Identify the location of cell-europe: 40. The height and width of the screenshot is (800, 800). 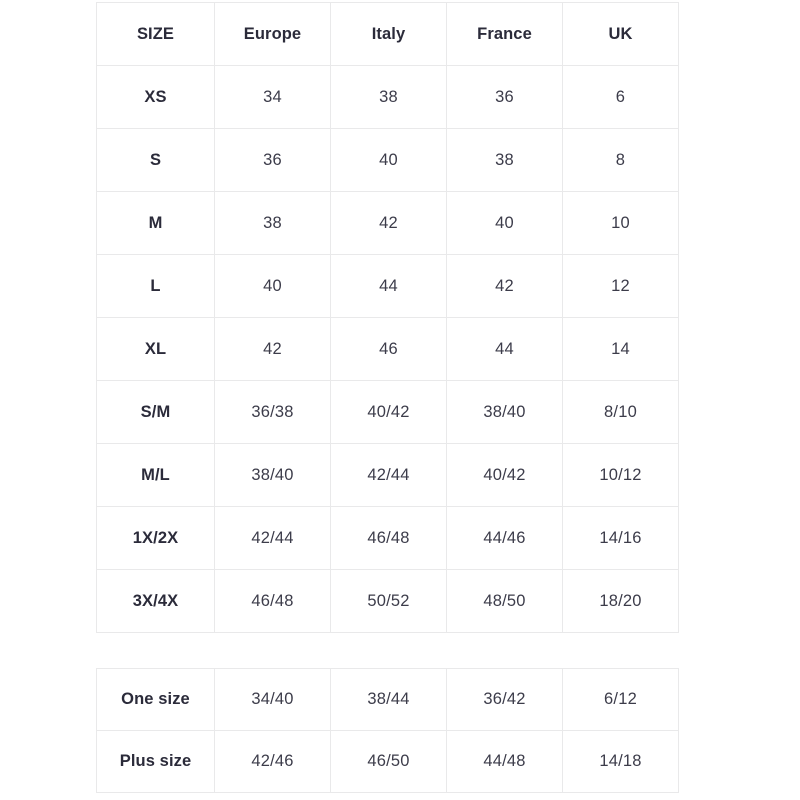
(272, 286).